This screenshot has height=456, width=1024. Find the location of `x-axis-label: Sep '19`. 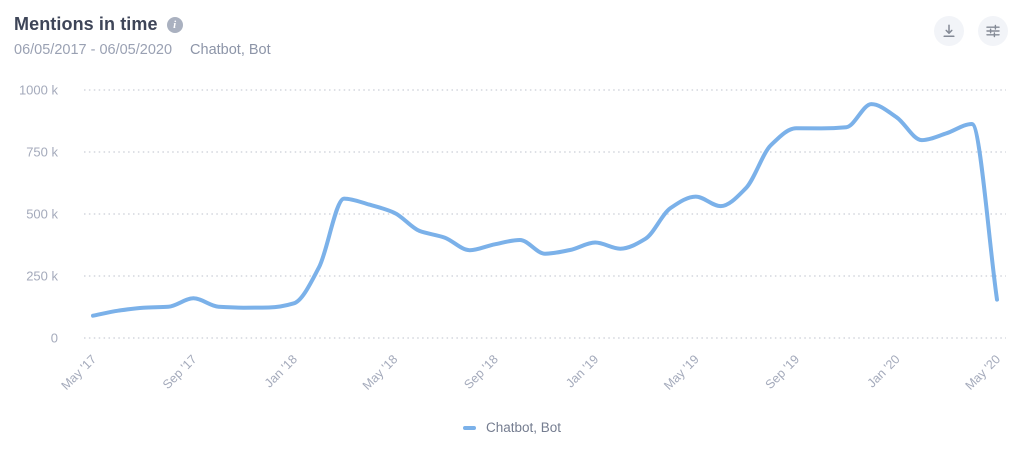

x-axis-label: Sep '19 is located at coordinates (783, 372).